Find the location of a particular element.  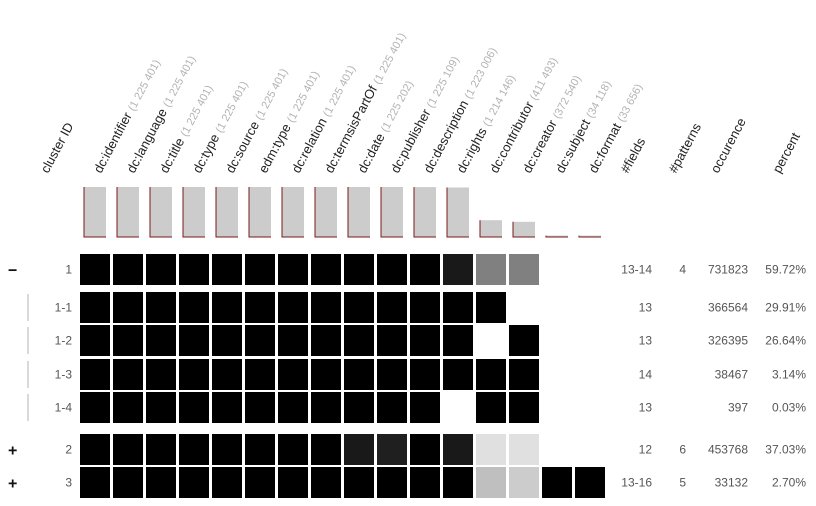

column-header-stat: #fields is located at coordinates (632, 155).